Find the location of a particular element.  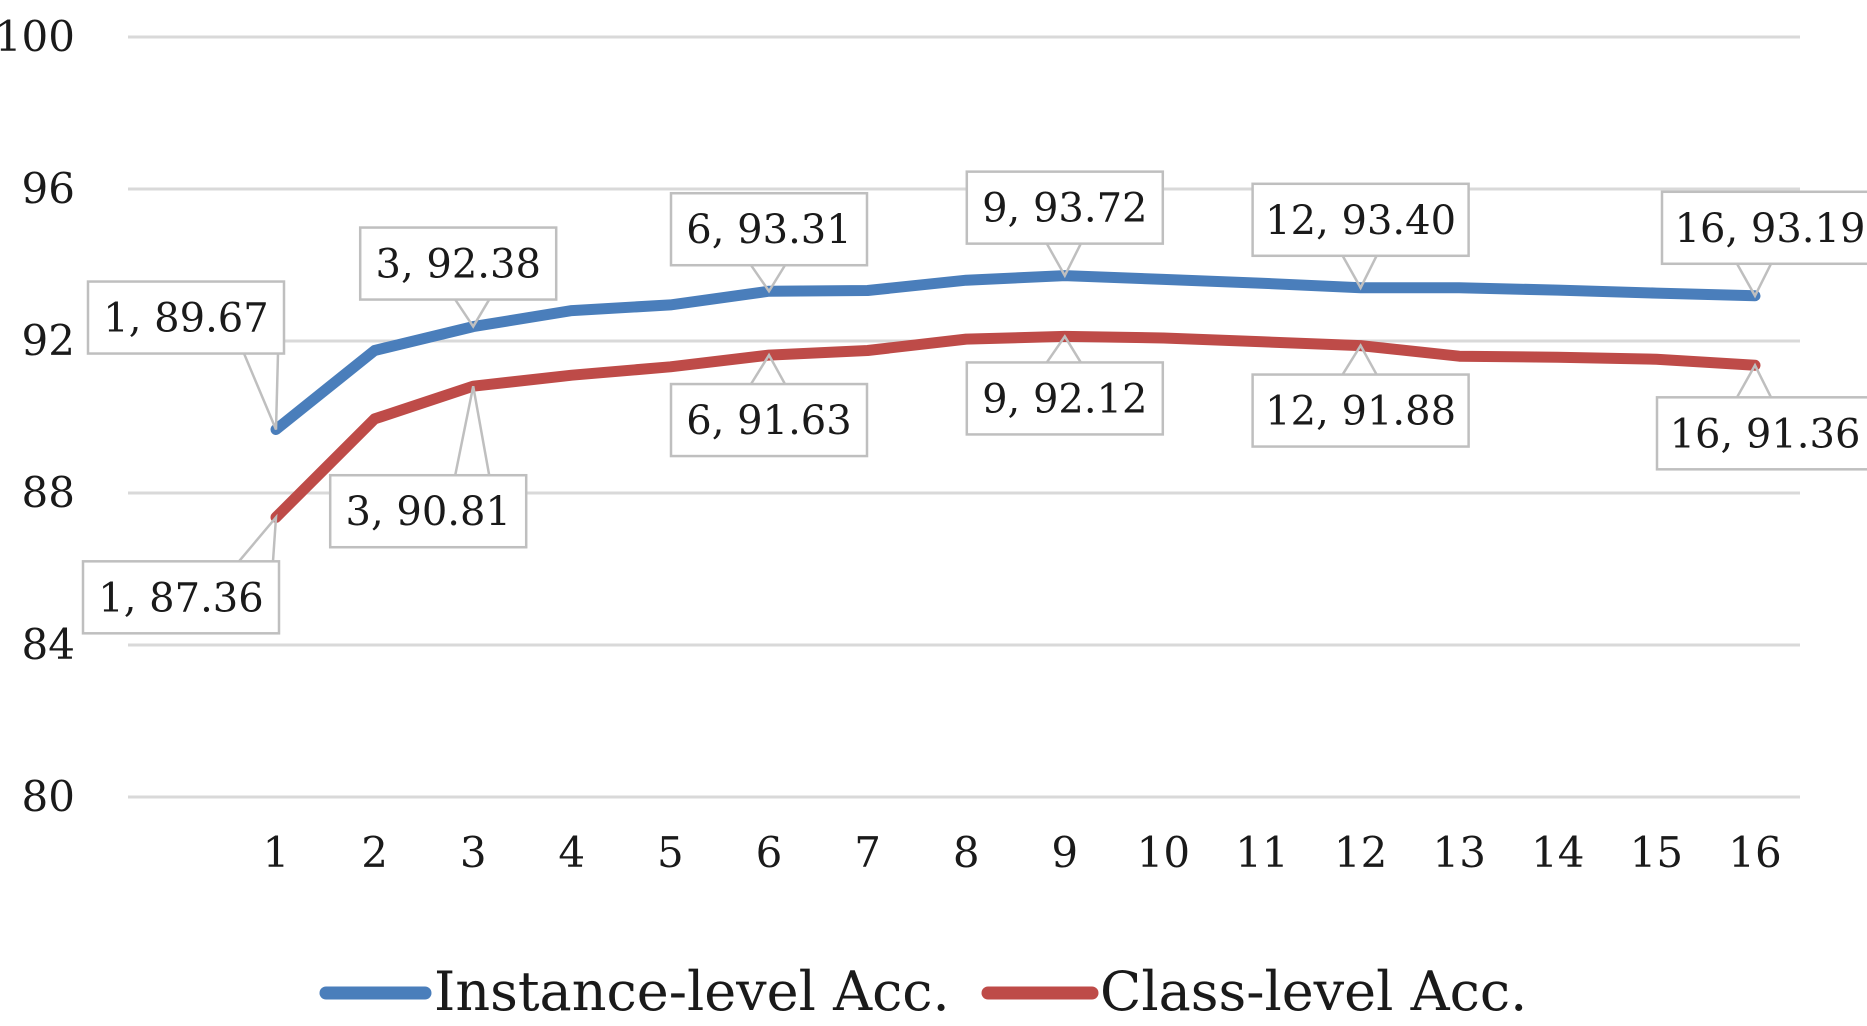

data-label: 1, 89.67 is located at coordinates (186, 355).